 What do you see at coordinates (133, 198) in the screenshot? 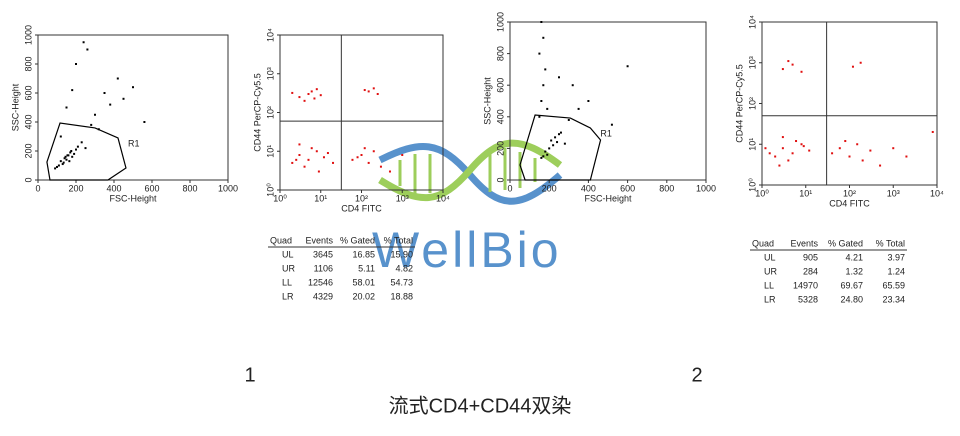
I see `x-axis-title: FSC-Height` at bounding box center [133, 198].